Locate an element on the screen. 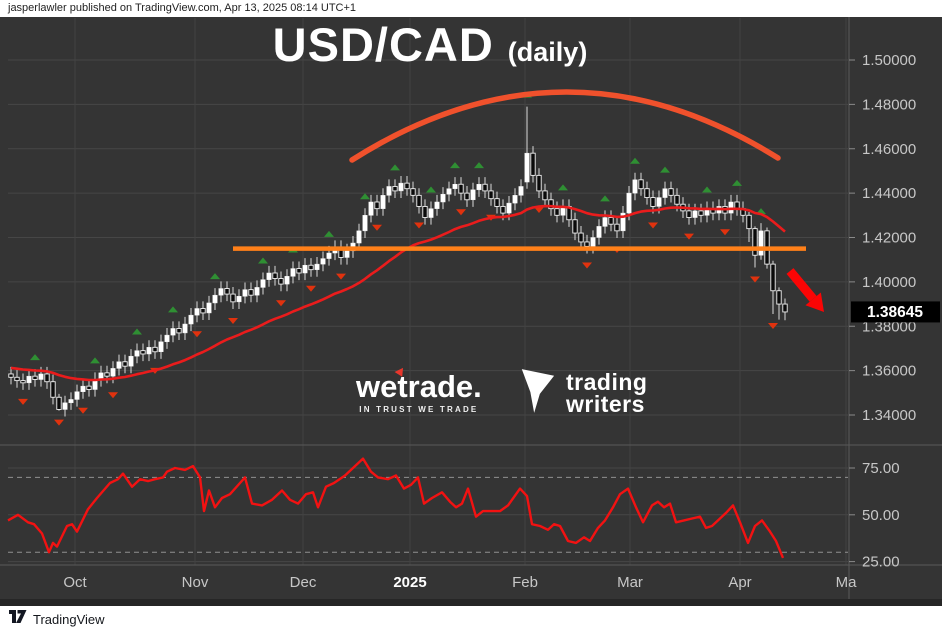 This screenshot has height=632, width=942. tradingview-brand-text: TradingView is located at coordinates (69, 619).